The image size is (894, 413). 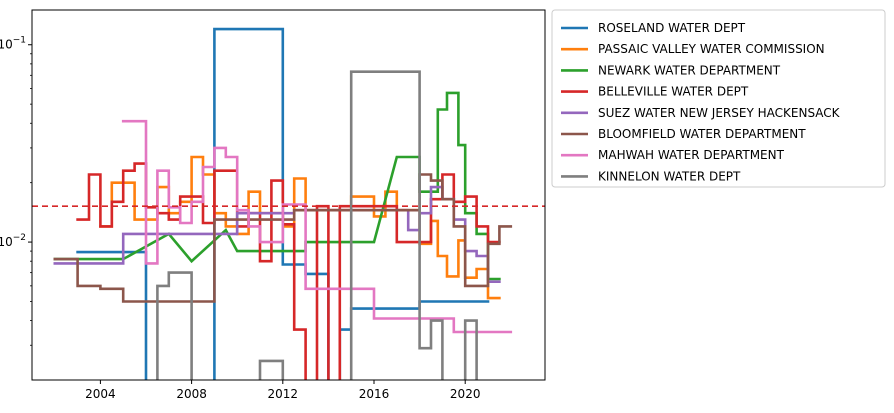 I want to click on legend-label-0: ROSELAND WATER DEPT, so click(x=672, y=28).